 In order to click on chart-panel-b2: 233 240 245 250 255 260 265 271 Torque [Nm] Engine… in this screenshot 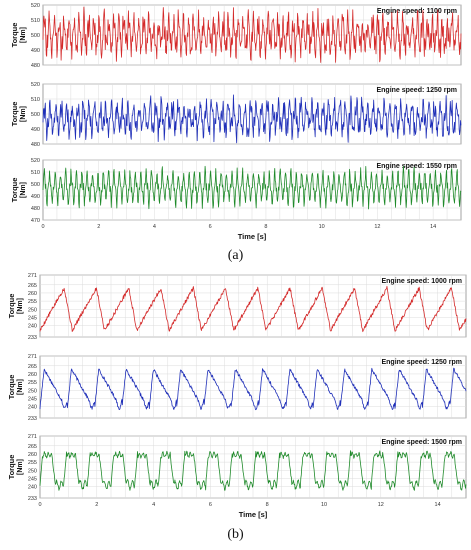, I will do `click(237, 388)`.